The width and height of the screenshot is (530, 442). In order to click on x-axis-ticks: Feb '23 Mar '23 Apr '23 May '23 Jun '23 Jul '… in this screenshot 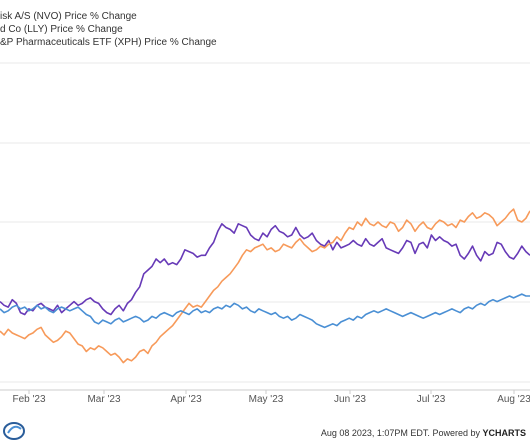, I will do `click(271, 397)`.